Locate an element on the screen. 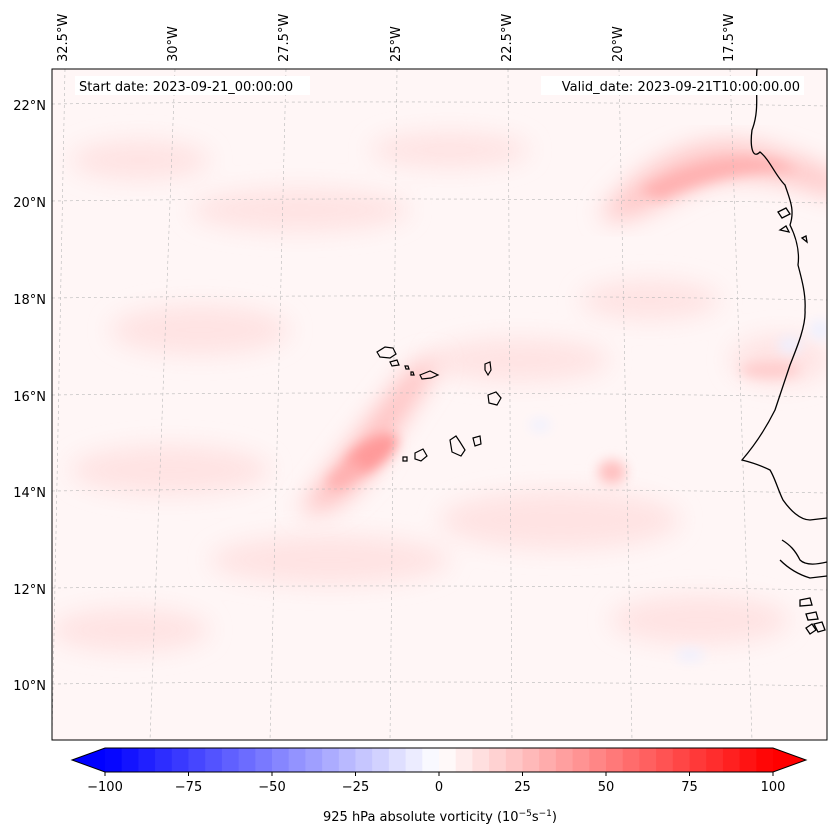 This screenshot has height=839, width=837. start-date-label: Start date: 2023-09-21_00:00:00 is located at coordinates (186, 87).